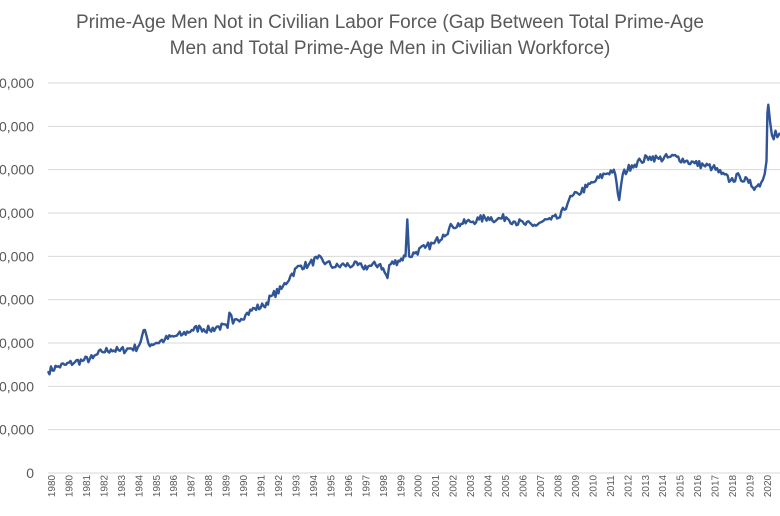  I want to click on x-tick-label: 2005, so click(506, 485).